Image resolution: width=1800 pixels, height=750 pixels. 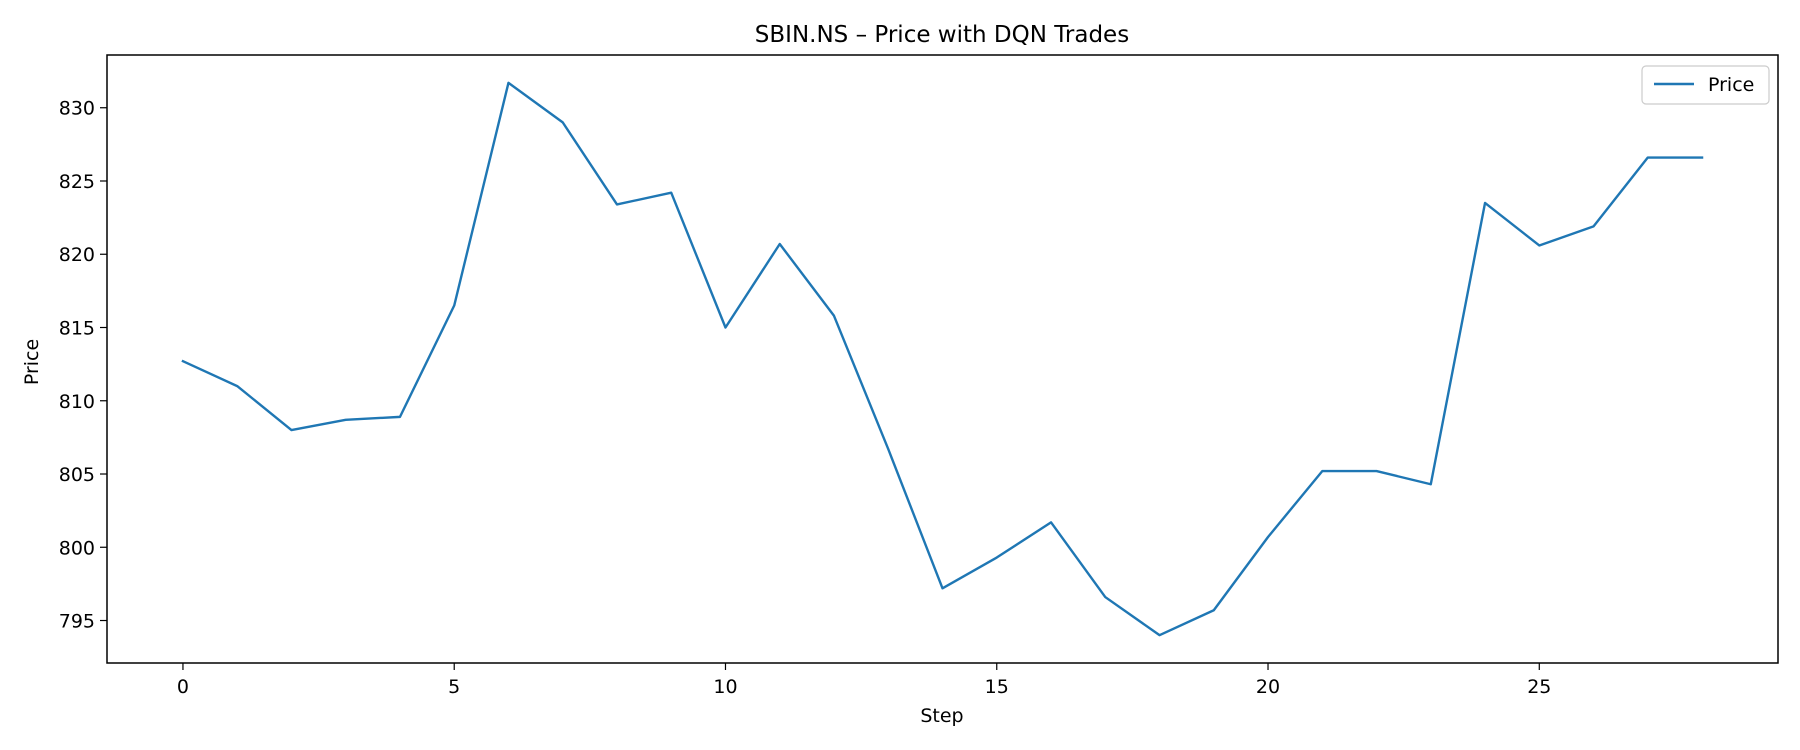 I want to click on legend: Price, so click(x=1705, y=85).